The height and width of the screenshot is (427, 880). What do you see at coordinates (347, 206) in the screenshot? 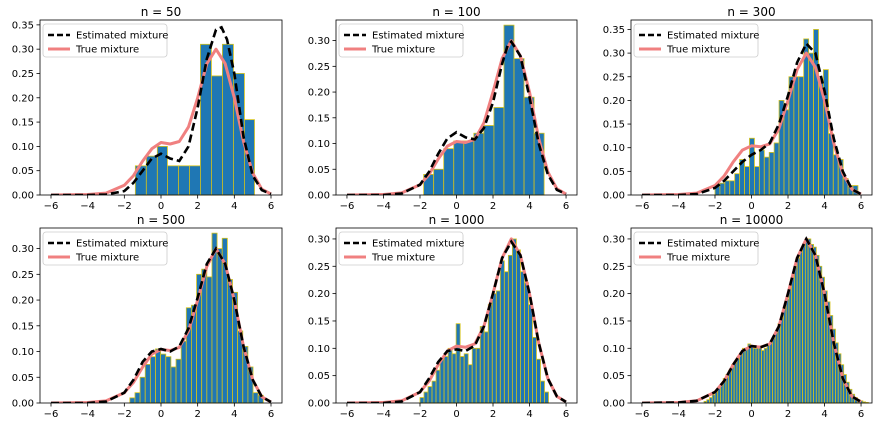
I see `x-tick-label: −6` at bounding box center [347, 206].